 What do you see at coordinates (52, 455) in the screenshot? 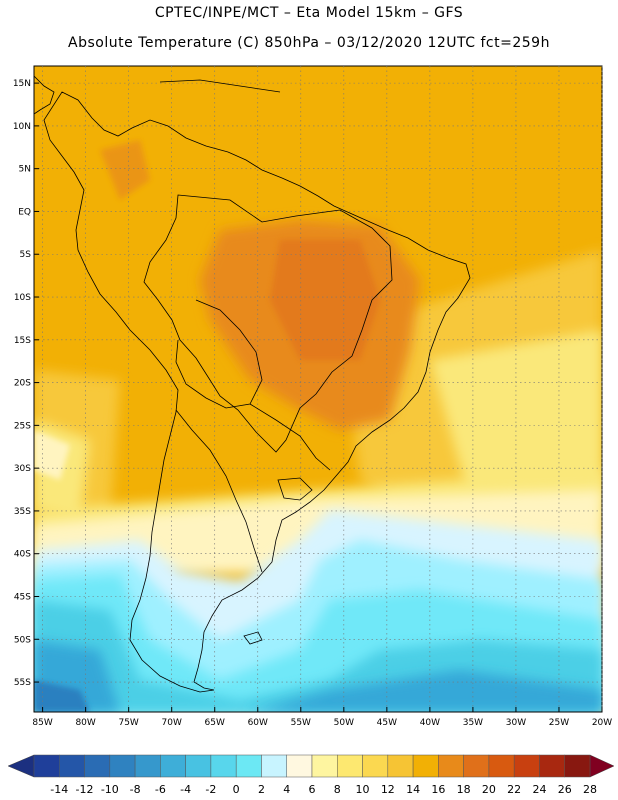
I see `field-pale-pacific` at bounding box center [52, 455].